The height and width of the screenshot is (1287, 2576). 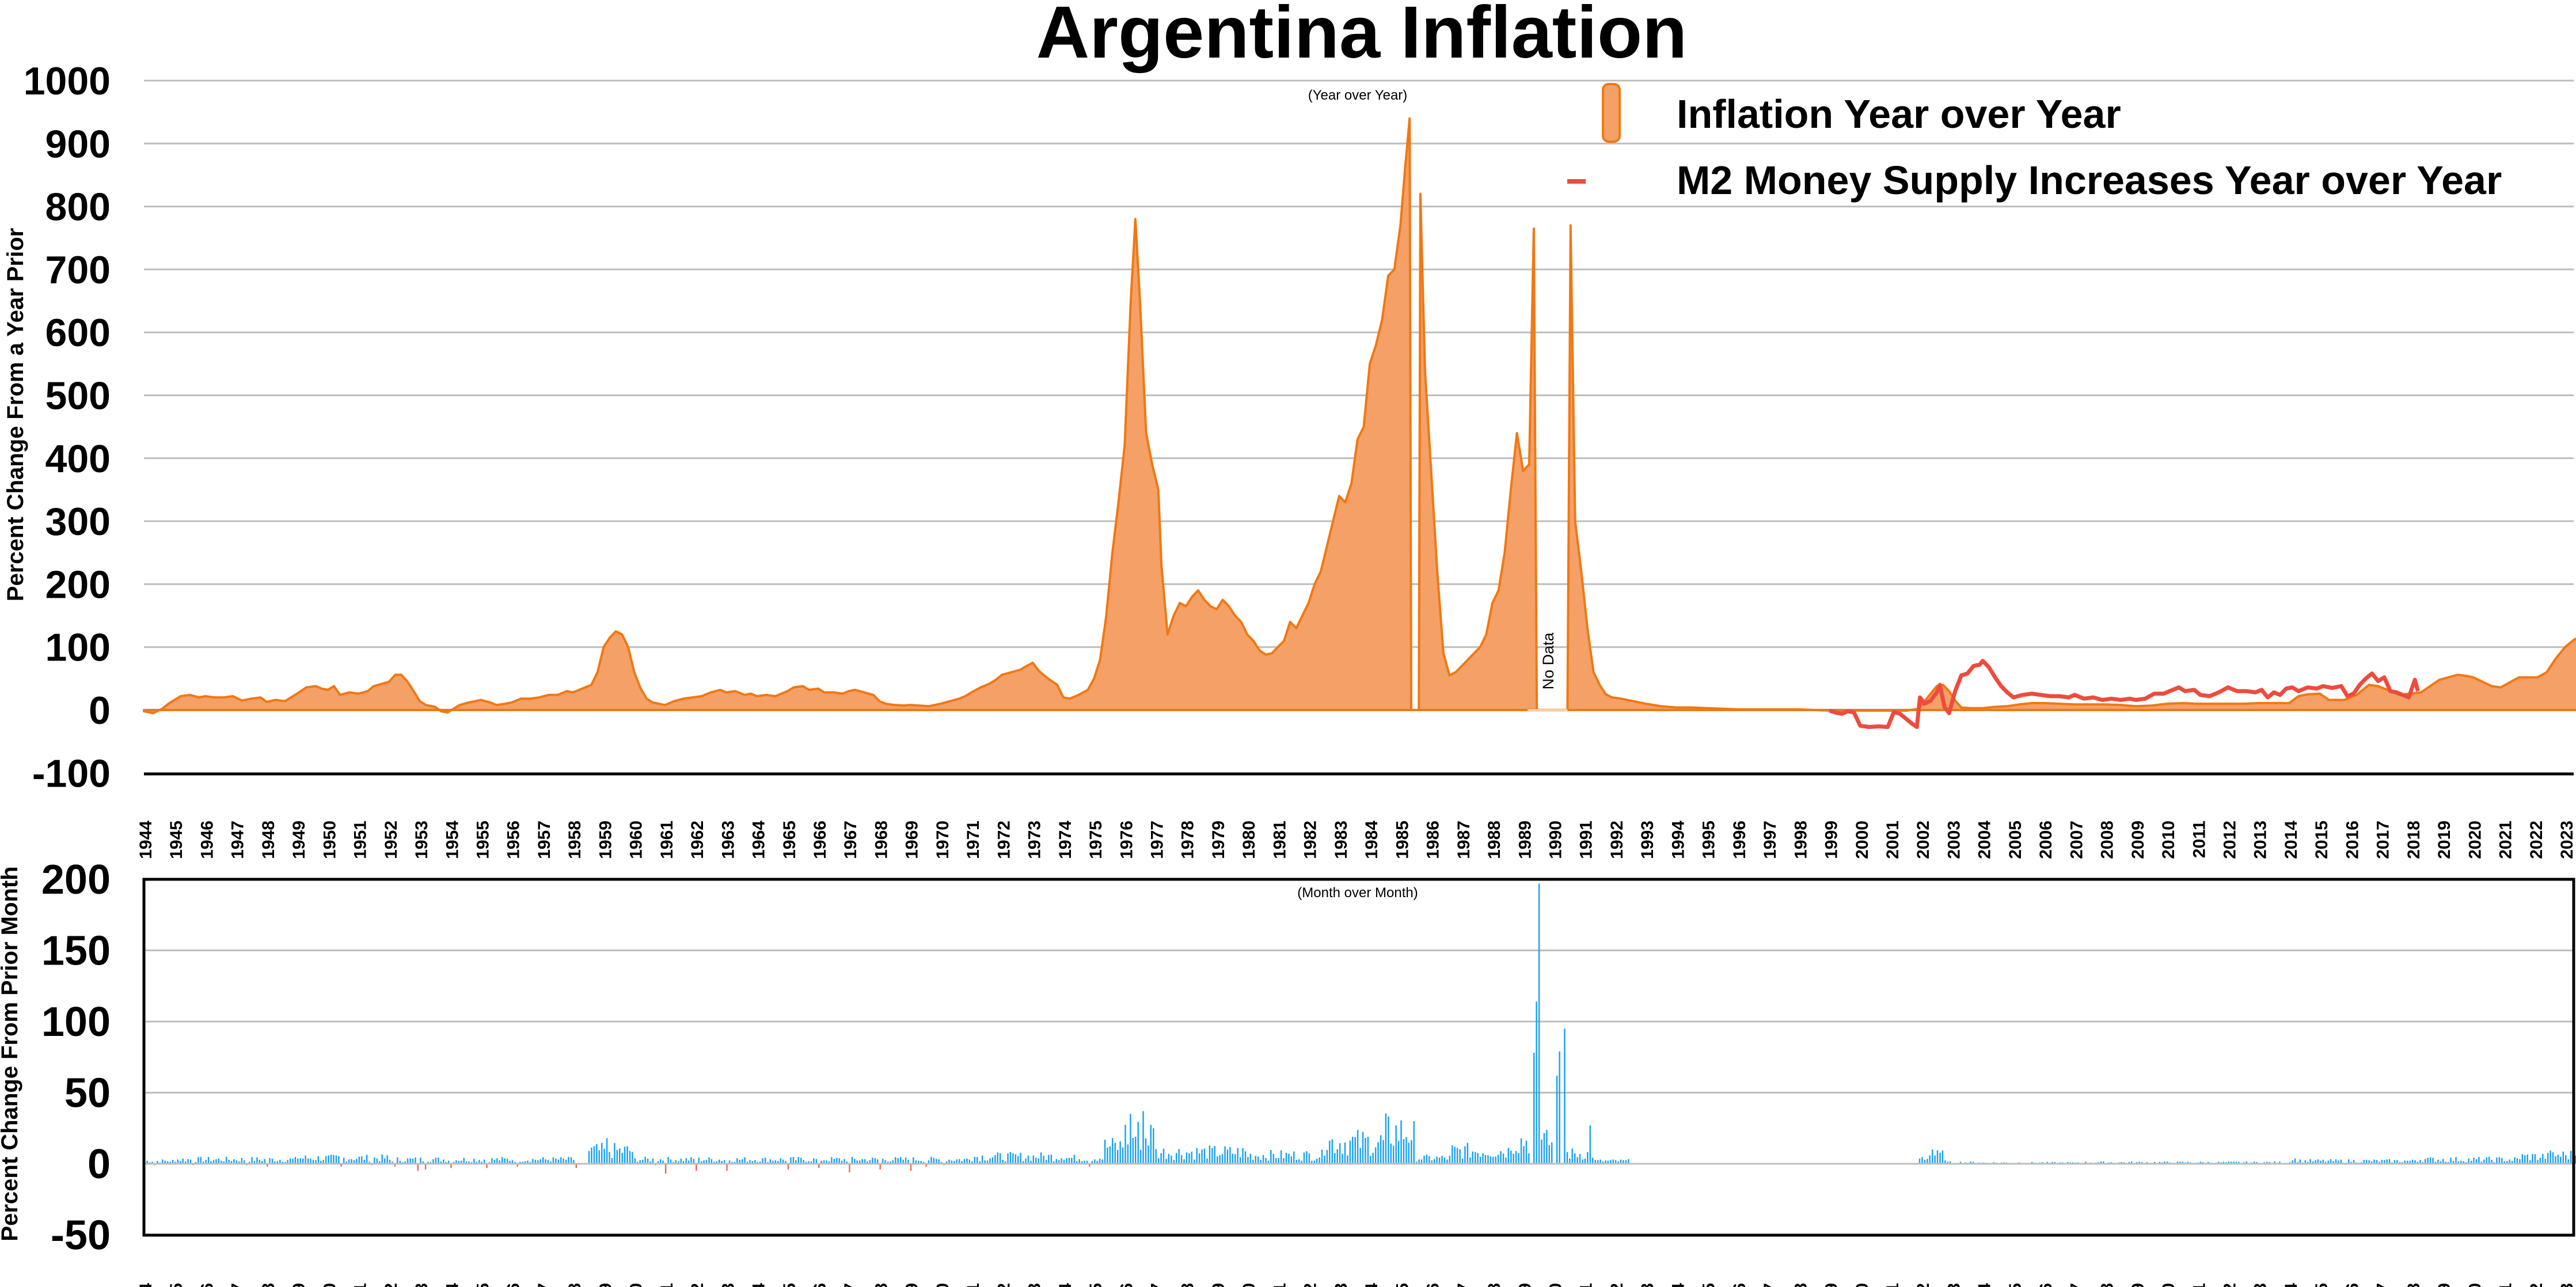 What do you see at coordinates (1249, 1285) in the screenshot?
I see `x-tick-label: 1980` at bounding box center [1249, 1285].